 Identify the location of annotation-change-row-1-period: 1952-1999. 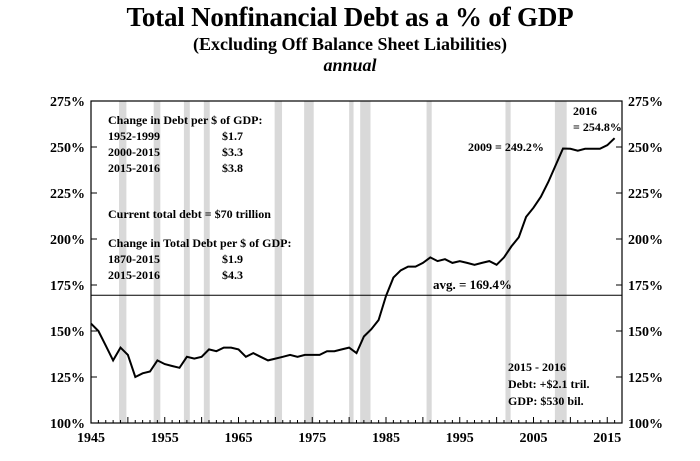
(134, 136).